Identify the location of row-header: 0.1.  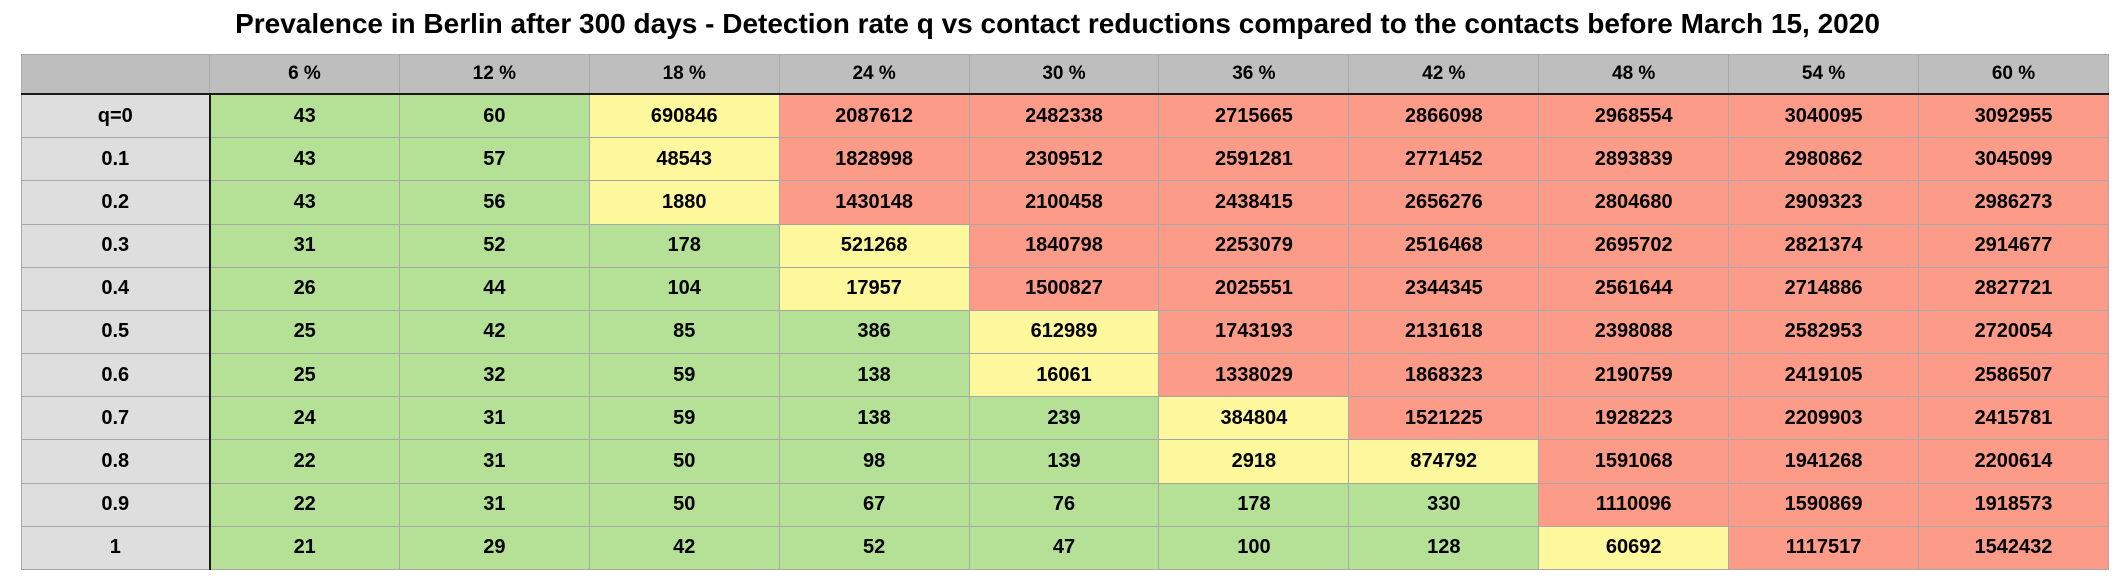
(116, 159).